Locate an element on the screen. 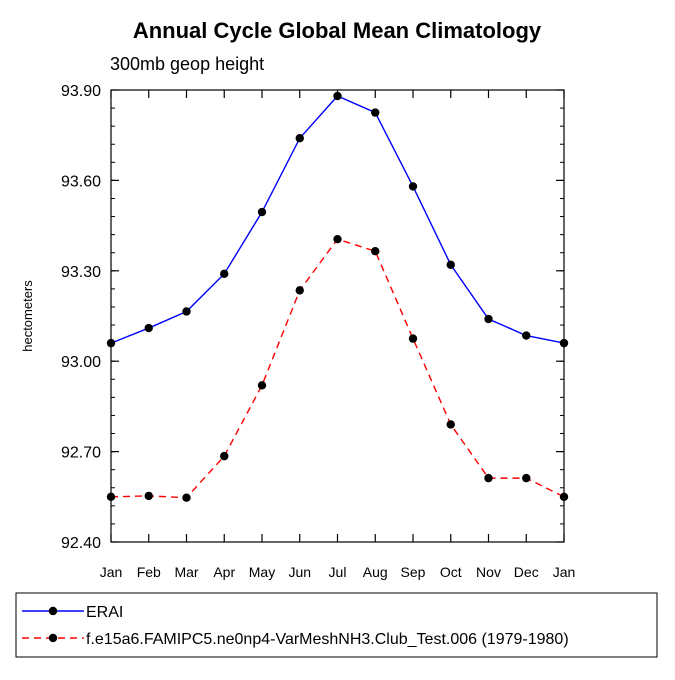 This screenshot has width=675, height=680. x-tick-label: Aug is located at coordinates (375, 572).